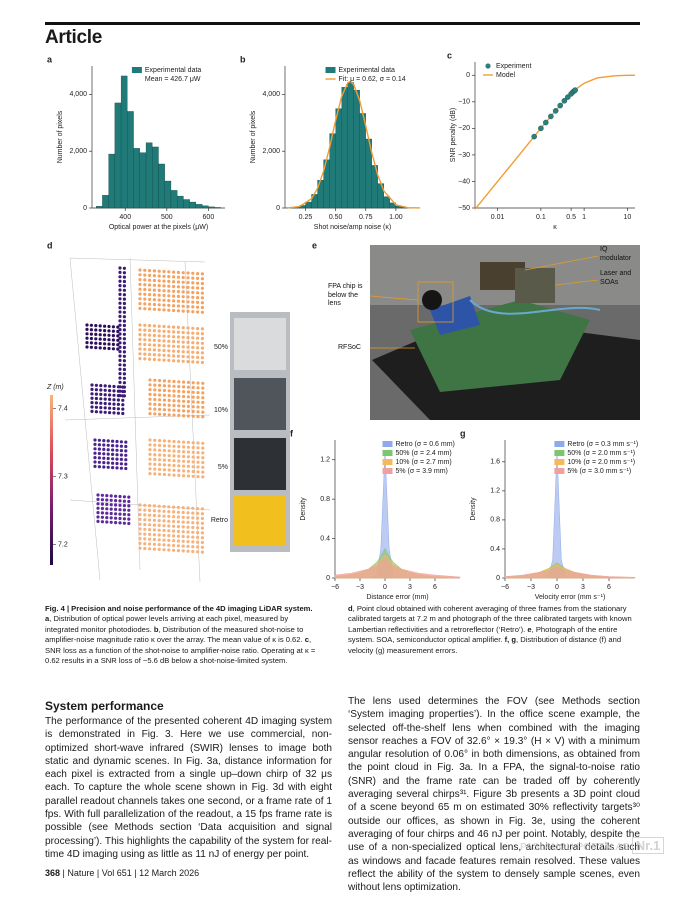 Image resolution: width=680 pixels, height=900 pixels. I want to click on y-tick-label: 0, so click(498, 578).